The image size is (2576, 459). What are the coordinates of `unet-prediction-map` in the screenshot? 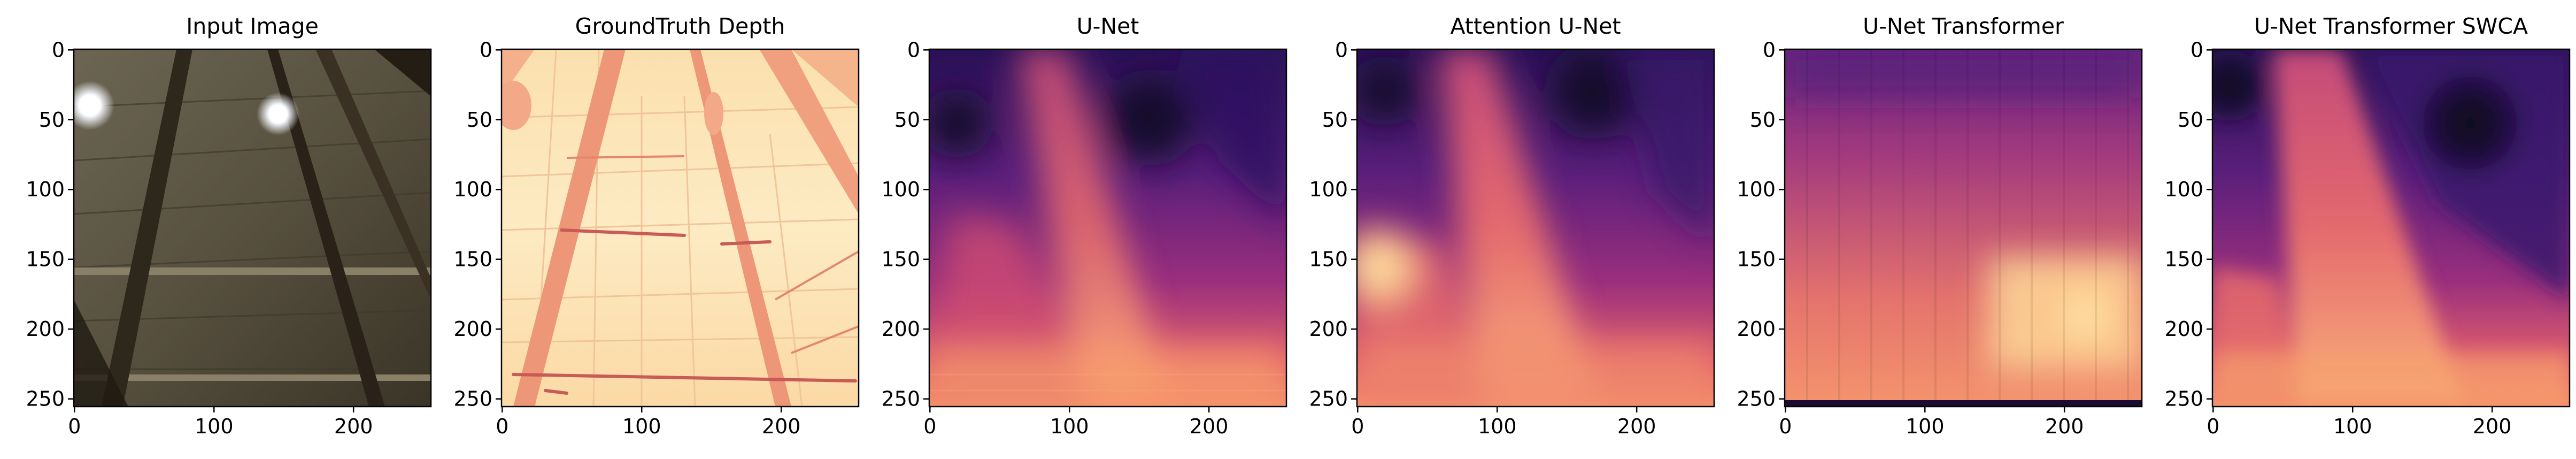 It's located at (1100, 228).